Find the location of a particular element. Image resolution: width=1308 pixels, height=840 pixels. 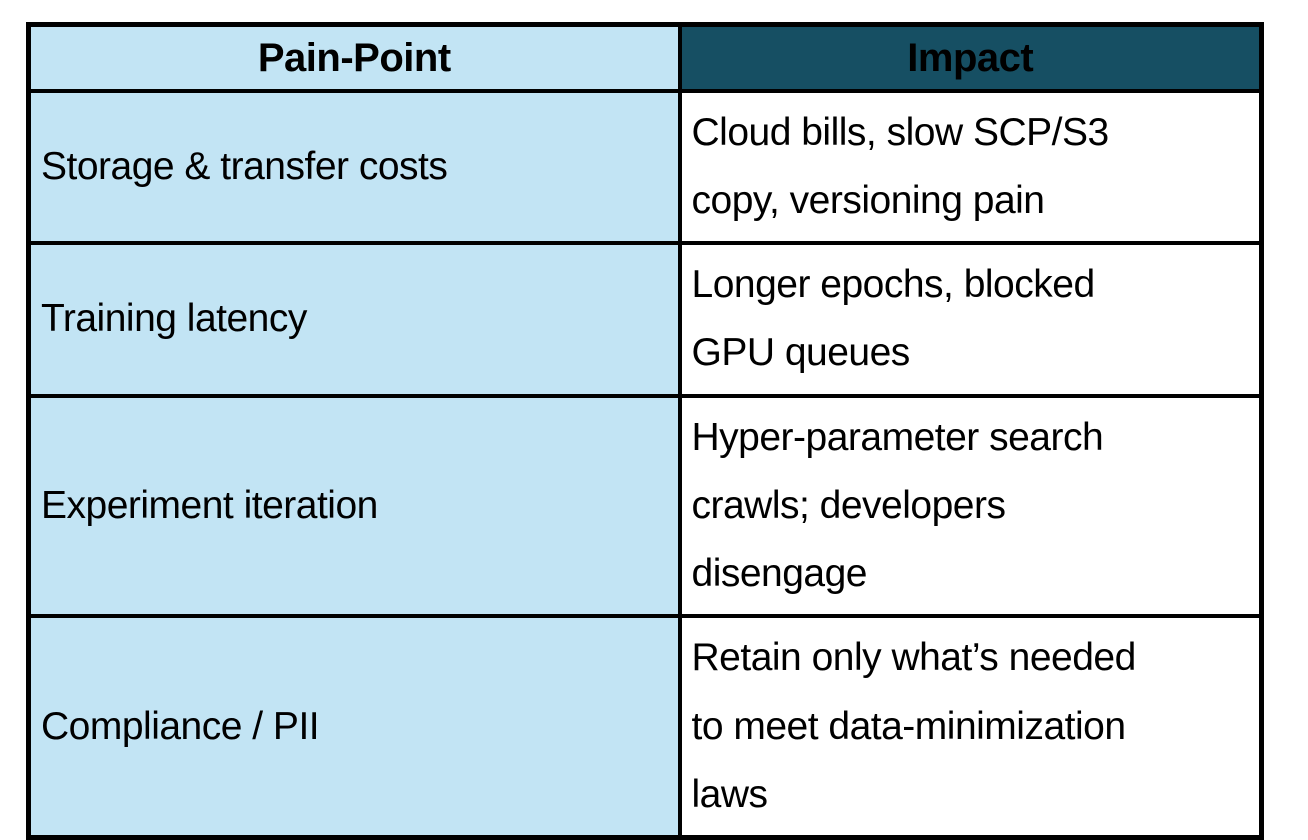

pain-point-cell: Experiment iteration is located at coordinates (354, 506).